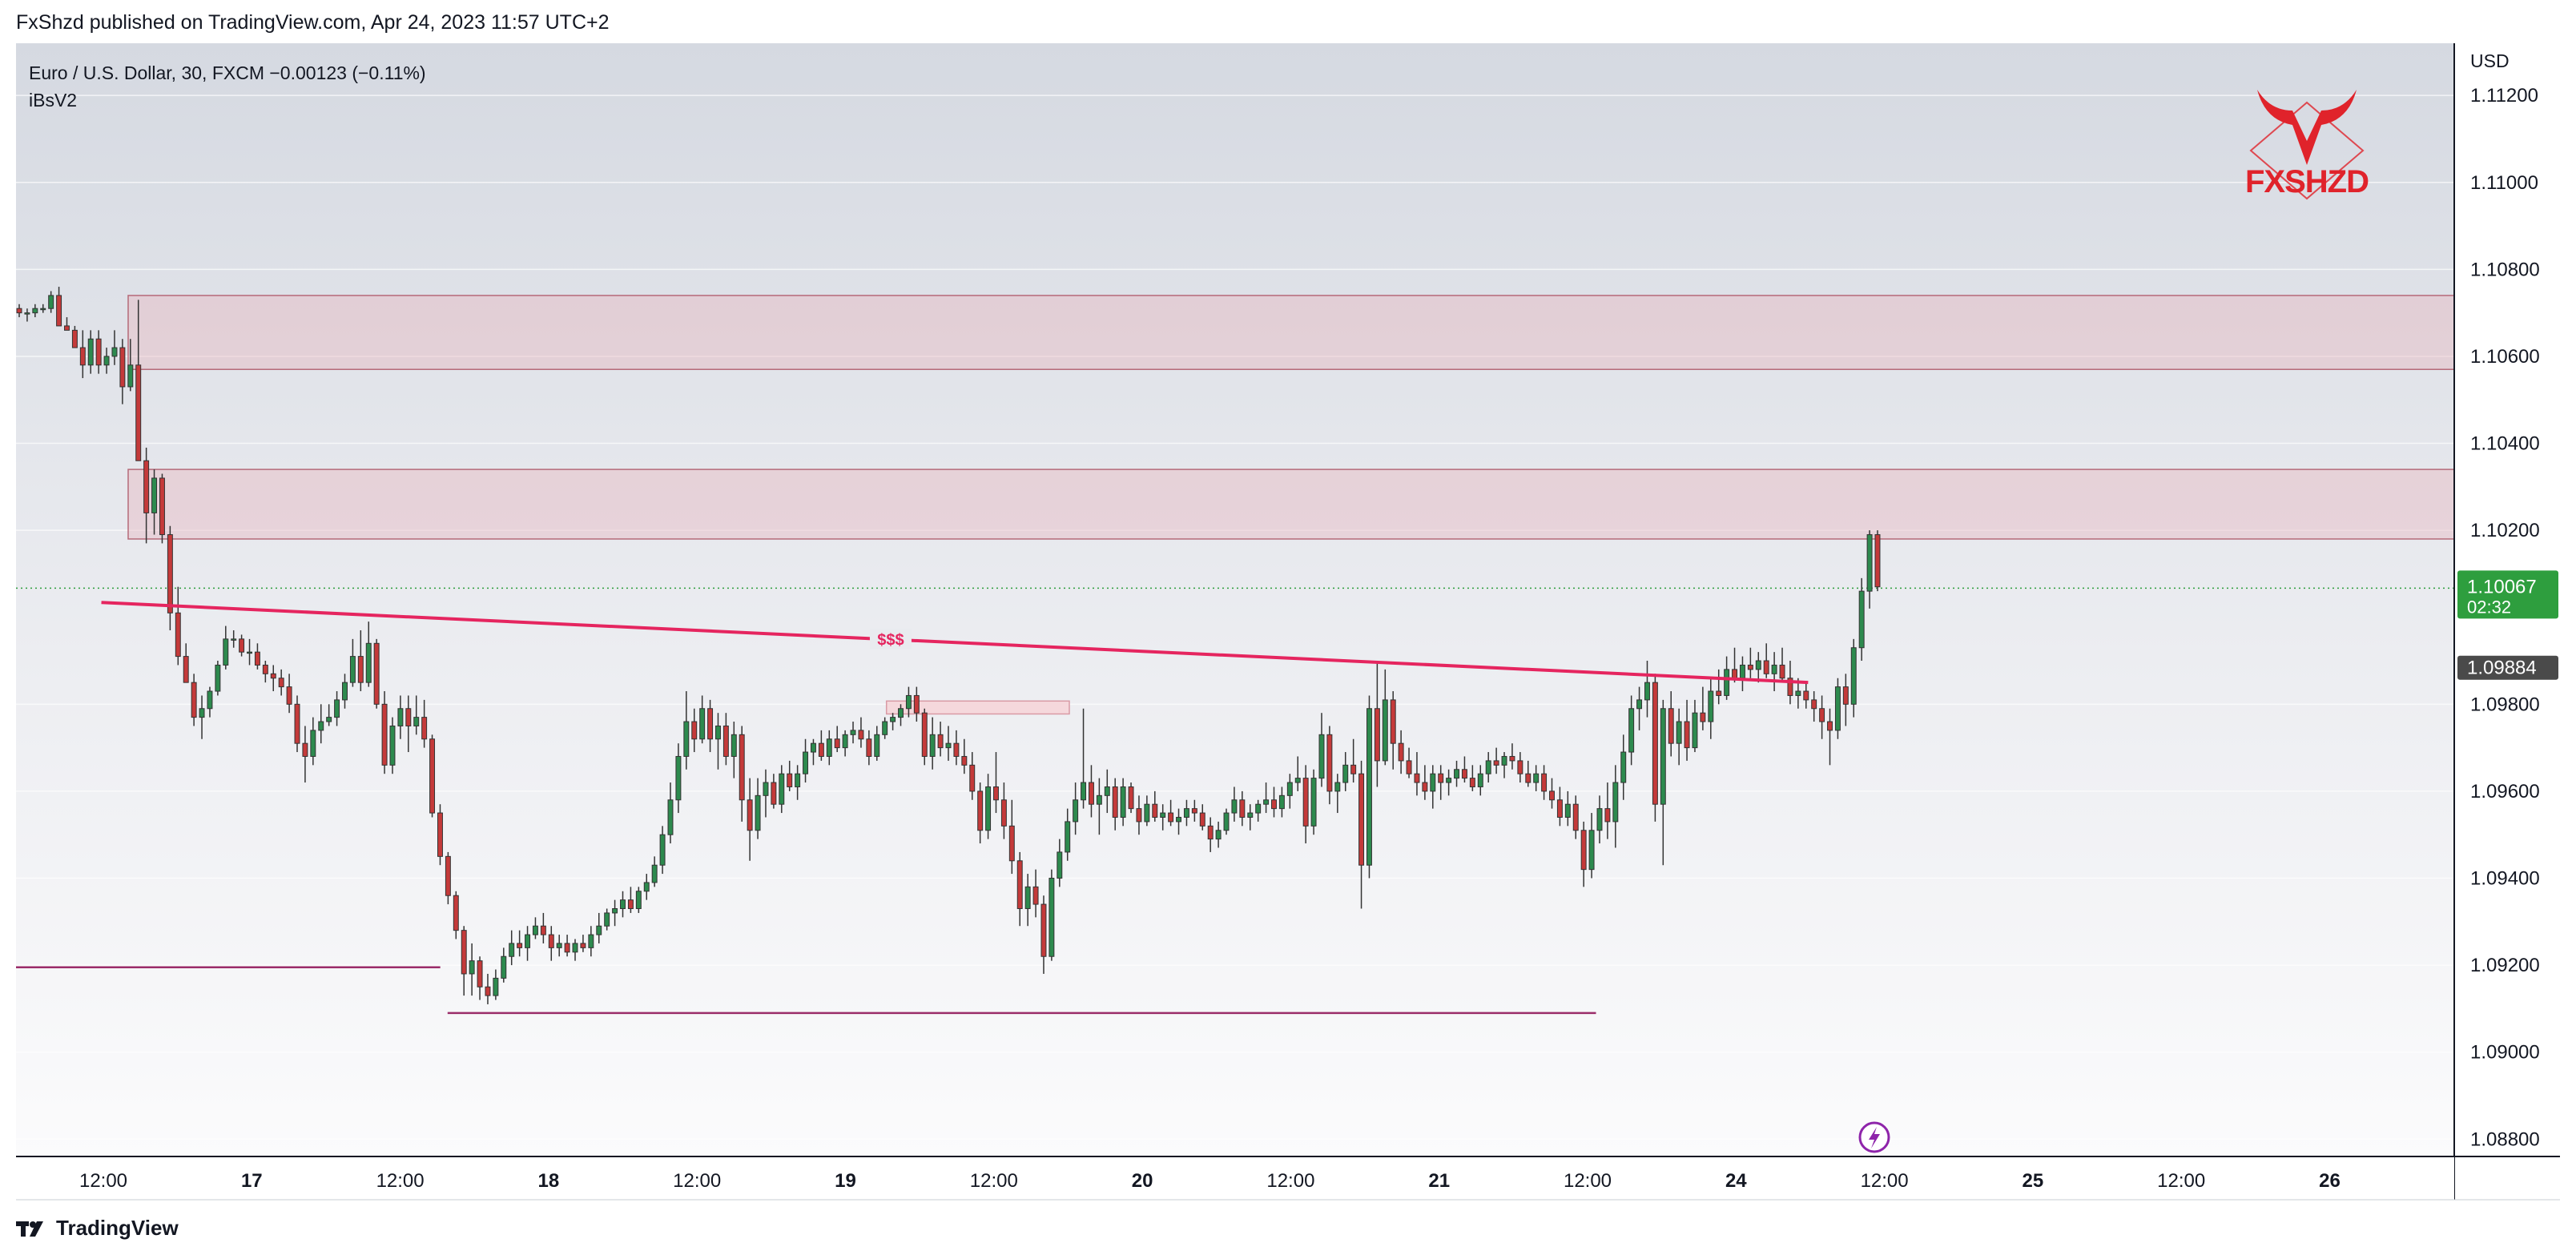 The width and height of the screenshot is (2576, 1259). I want to click on price-axis, so click(2507, 621).